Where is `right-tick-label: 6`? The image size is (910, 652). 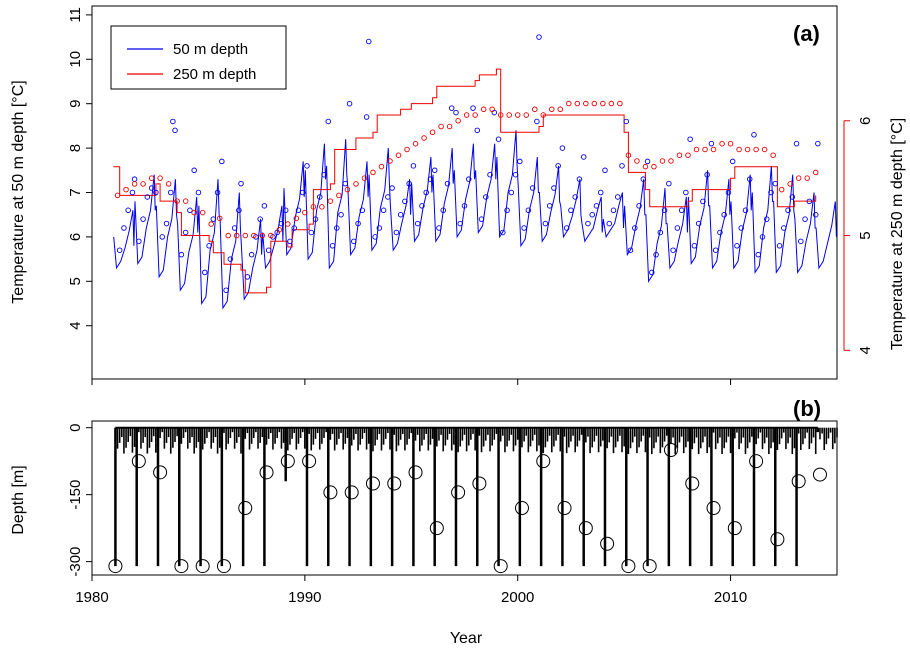 right-tick-label: 6 is located at coordinates (865, 121).